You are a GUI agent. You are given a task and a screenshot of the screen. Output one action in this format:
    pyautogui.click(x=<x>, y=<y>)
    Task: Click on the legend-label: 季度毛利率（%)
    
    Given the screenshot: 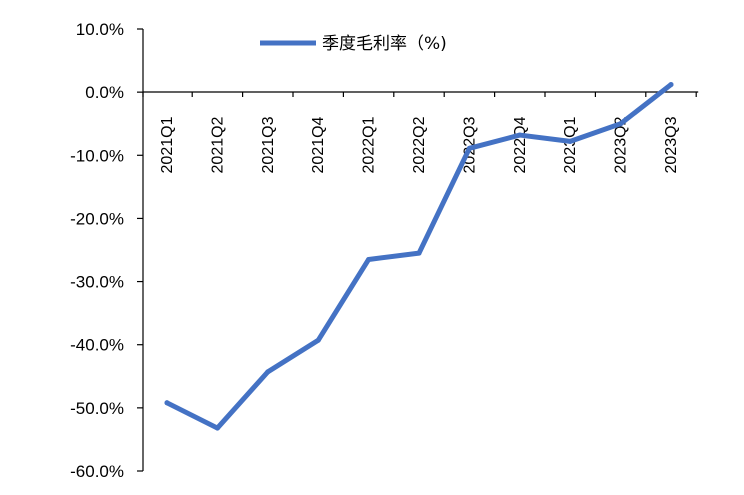 What is the action you would take?
    pyautogui.click(x=384, y=44)
    